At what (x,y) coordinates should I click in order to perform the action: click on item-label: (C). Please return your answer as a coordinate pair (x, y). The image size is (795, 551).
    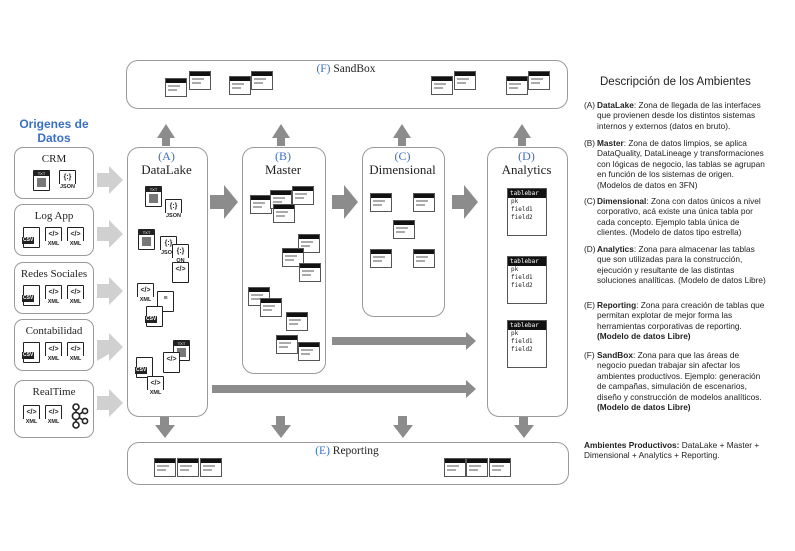
    Looking at the image, I should click on (590, 201).